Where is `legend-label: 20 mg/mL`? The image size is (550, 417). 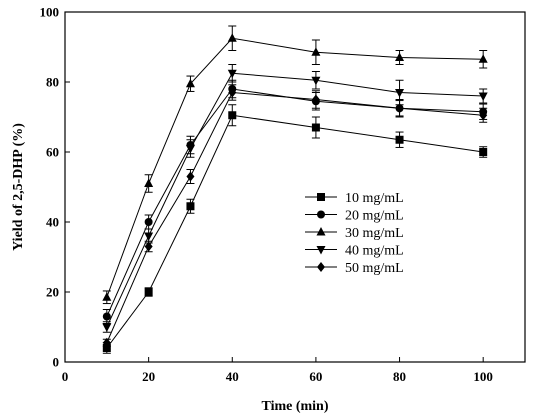
legend-label: 20 mg/mL is located at coordinates (374, 216).